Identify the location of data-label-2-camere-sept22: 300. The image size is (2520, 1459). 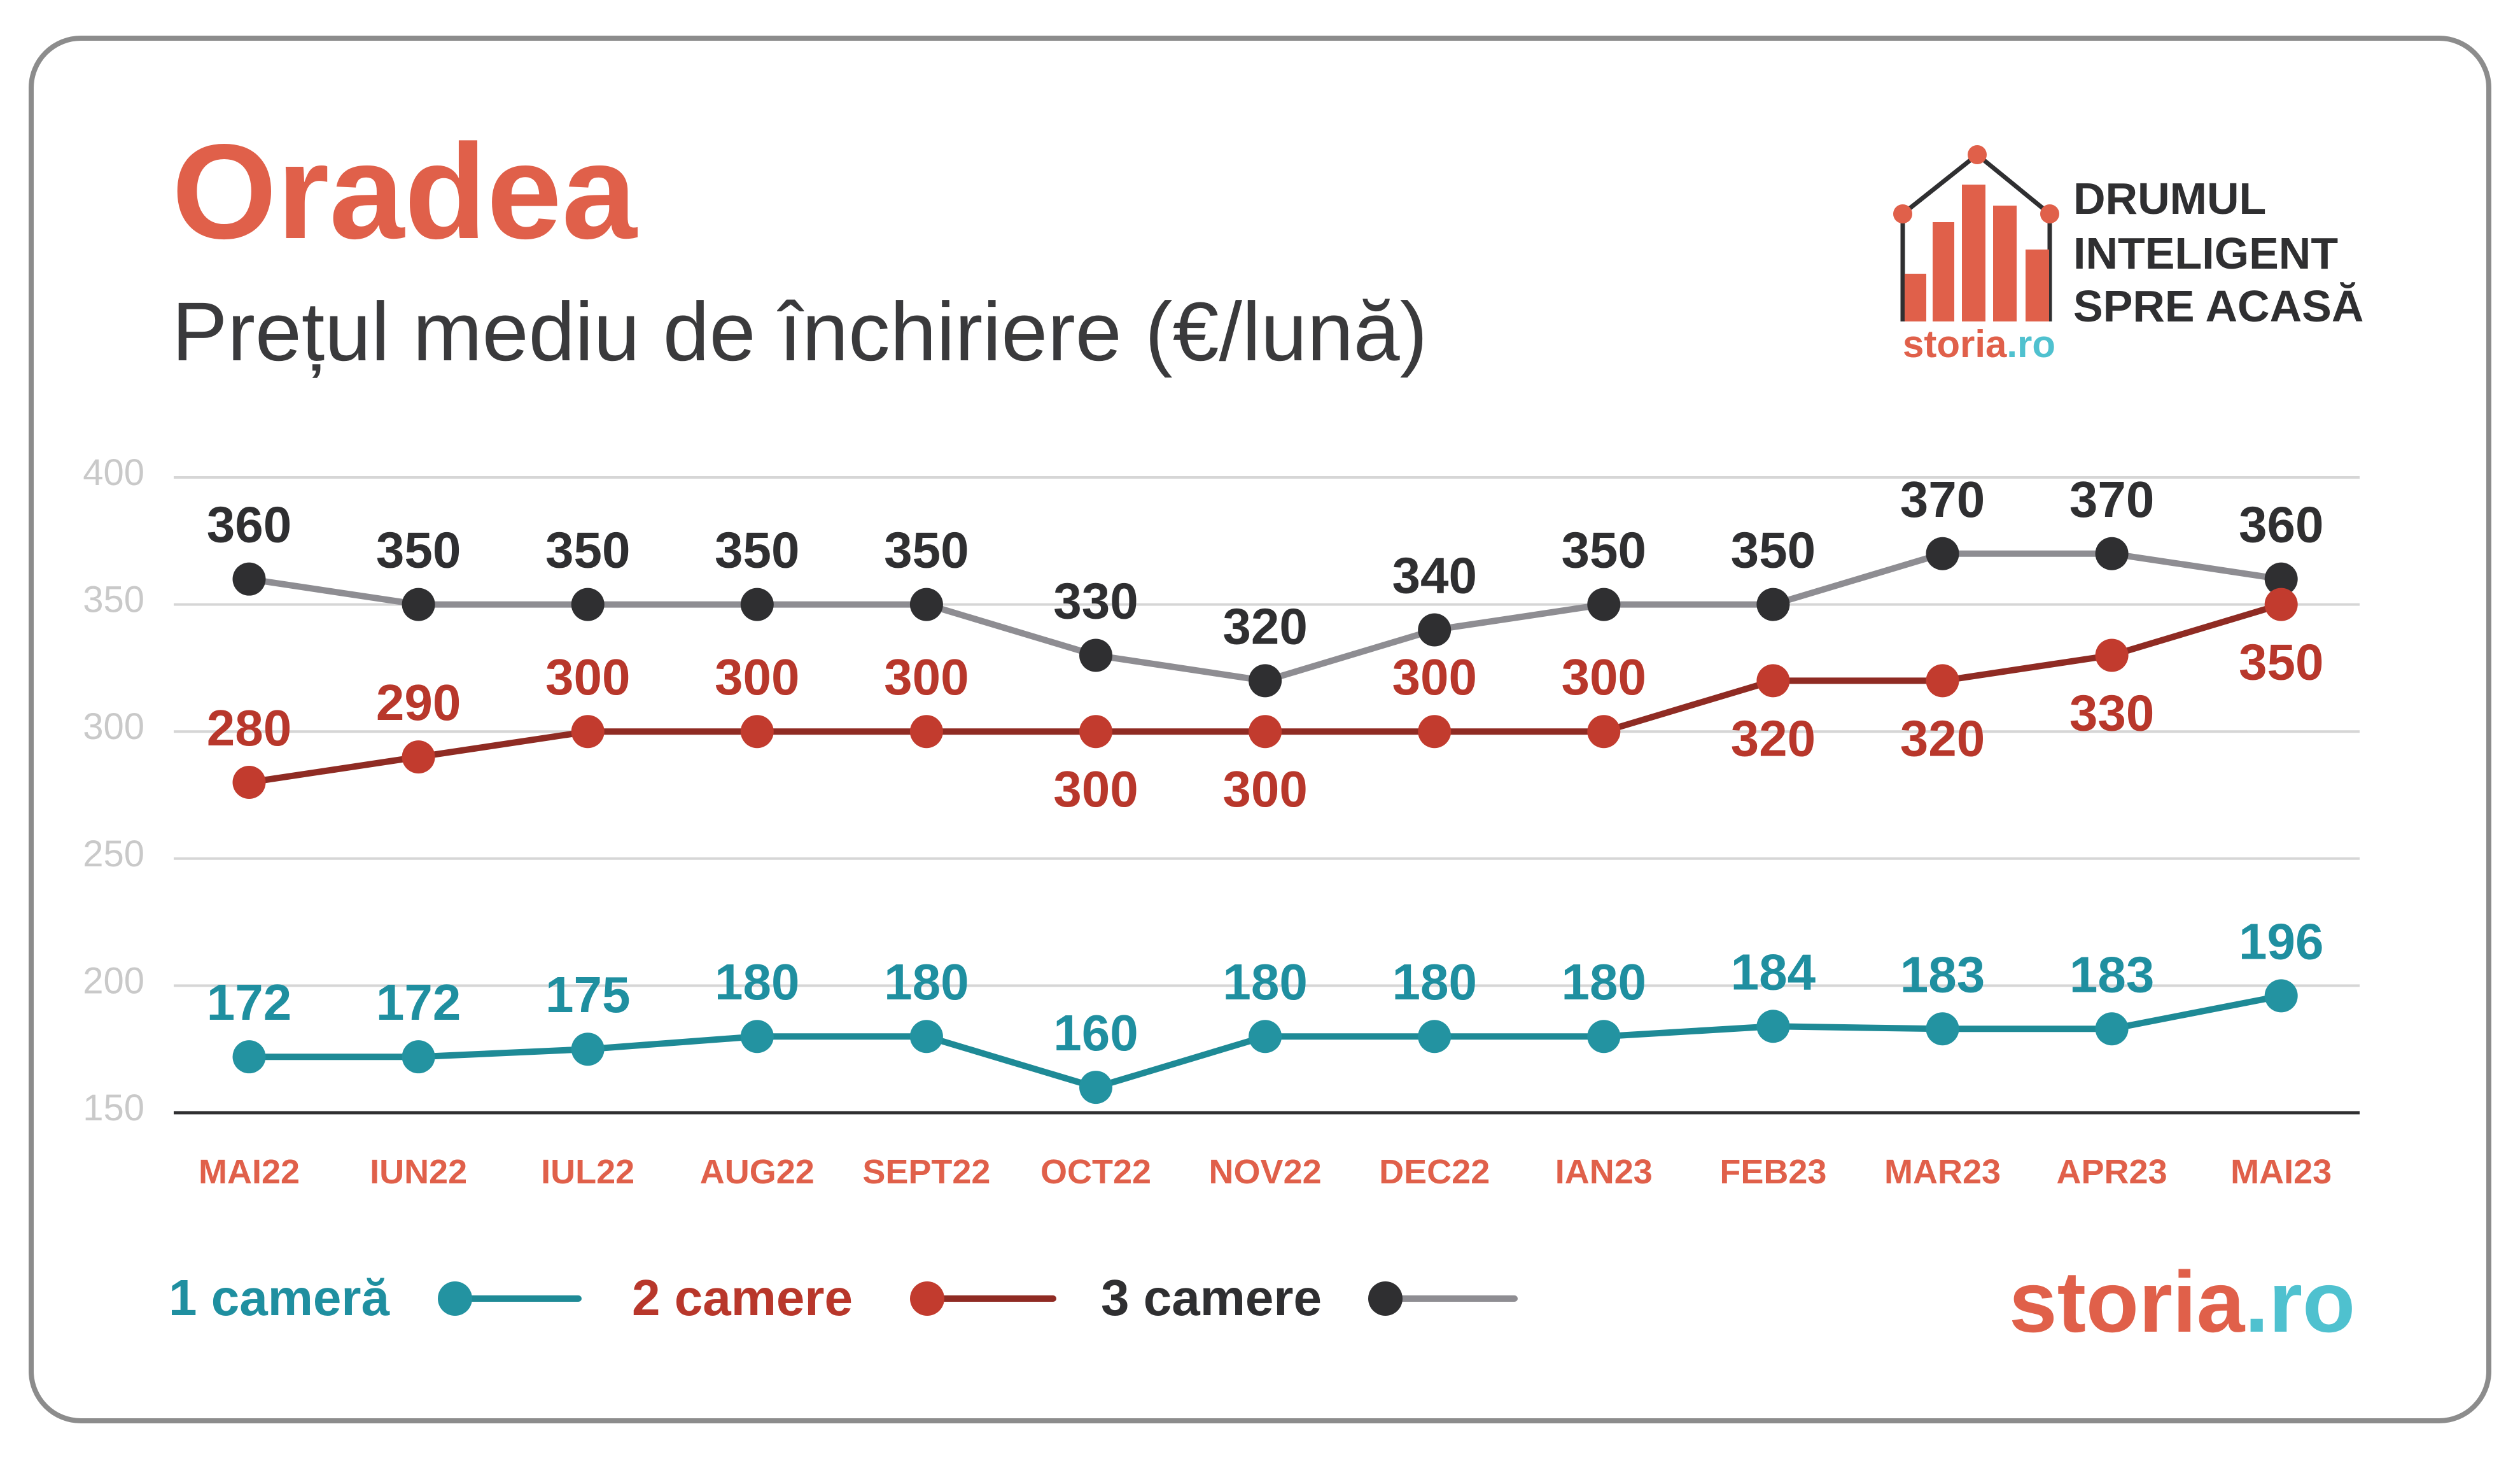
(926, 677).